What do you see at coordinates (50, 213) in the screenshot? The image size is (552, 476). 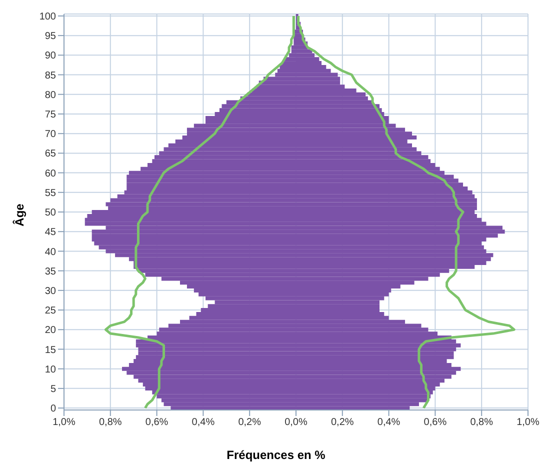 I see `y-tick-label: 50` at bounding box center [50, 213].